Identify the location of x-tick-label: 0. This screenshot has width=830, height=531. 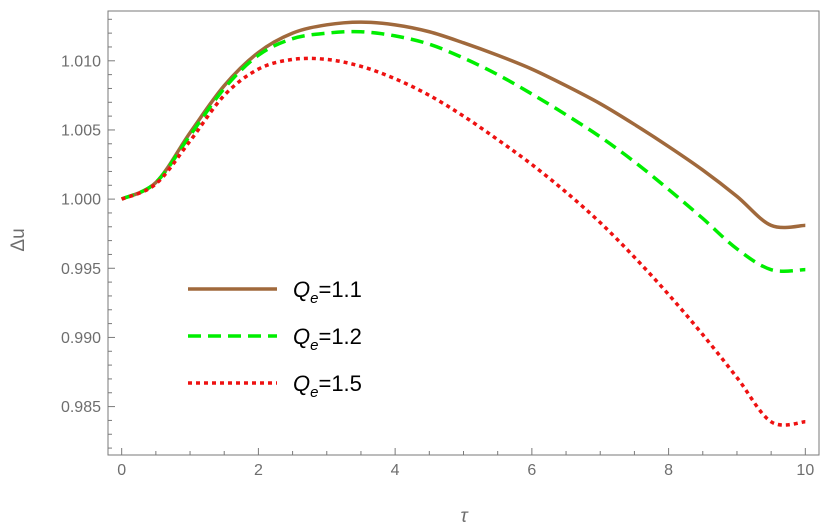
(121, 470).